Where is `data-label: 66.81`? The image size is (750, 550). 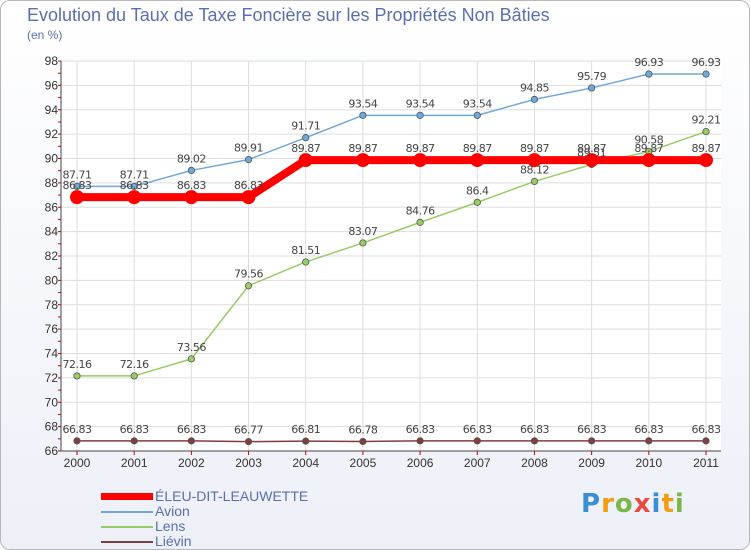 data-label: 66.81 is located at coordinates (305, 429).